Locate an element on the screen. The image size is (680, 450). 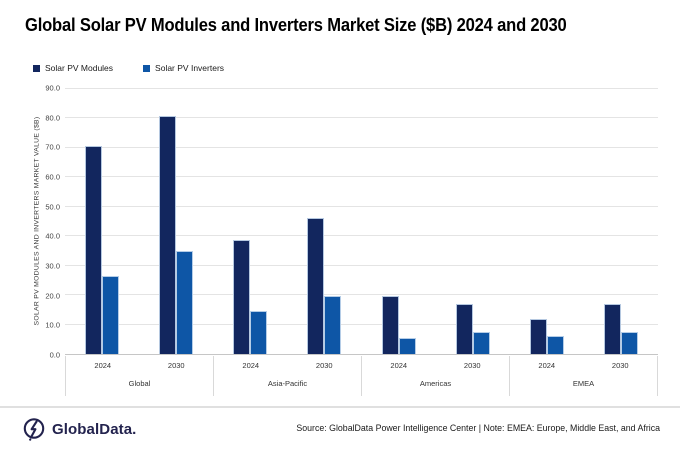
x-axis-group-global: 2024 2030 Global is located at coordinates (139, 376).